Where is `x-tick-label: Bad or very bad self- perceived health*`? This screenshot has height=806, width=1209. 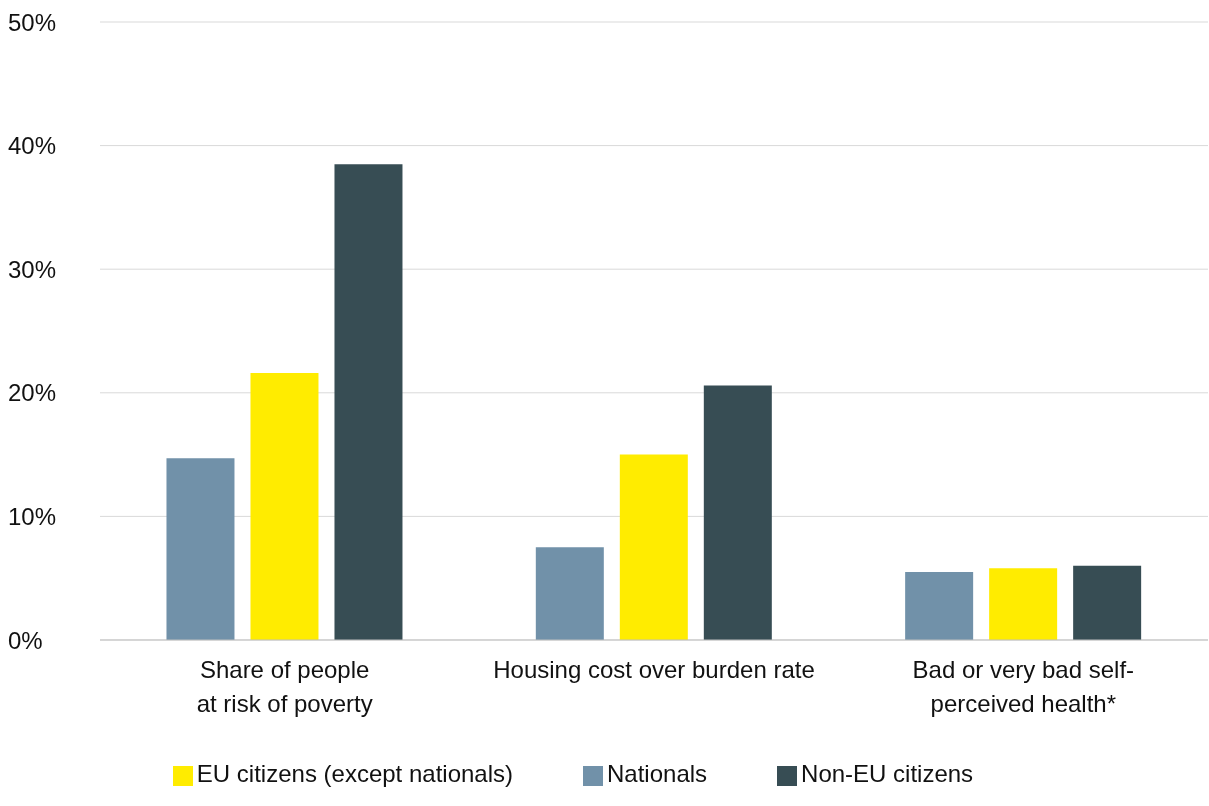
x-tick-label: Bad or very bad self- perceived health* is located at coordinates (1023, 686).